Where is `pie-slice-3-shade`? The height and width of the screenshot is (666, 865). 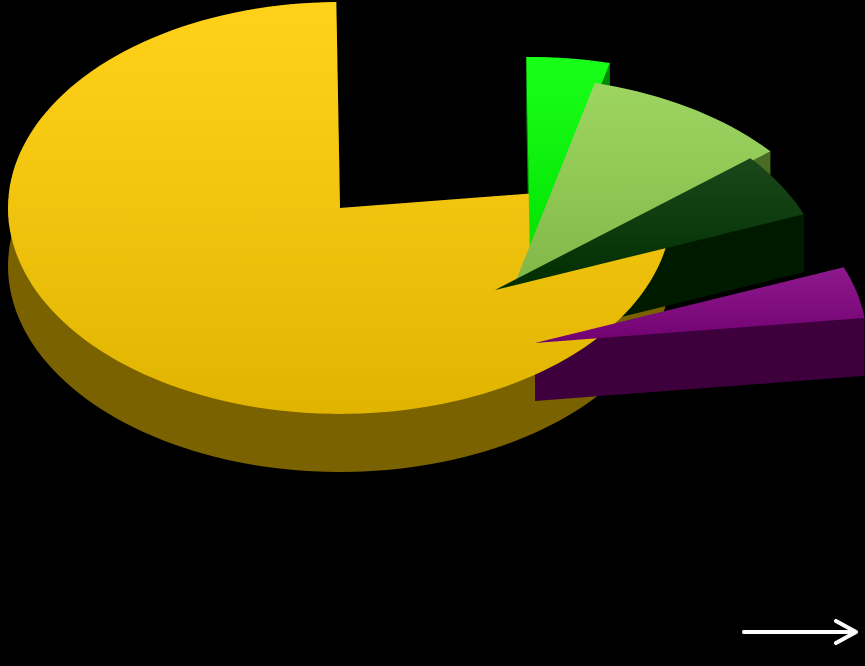
pie-slice-3-shade is located at coordinates (643, 183).